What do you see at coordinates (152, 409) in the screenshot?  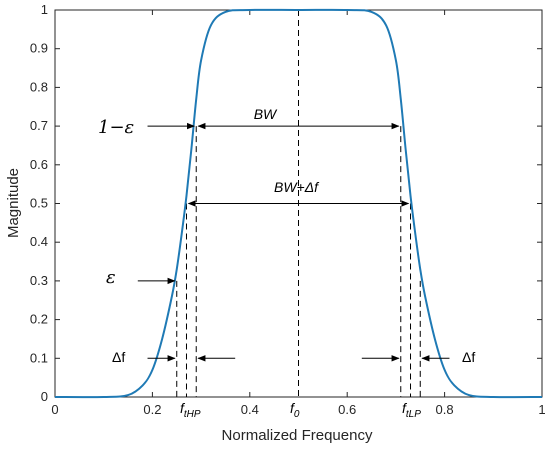 I see `x-tick-label: 0.2` at bounding box center [152, 409].